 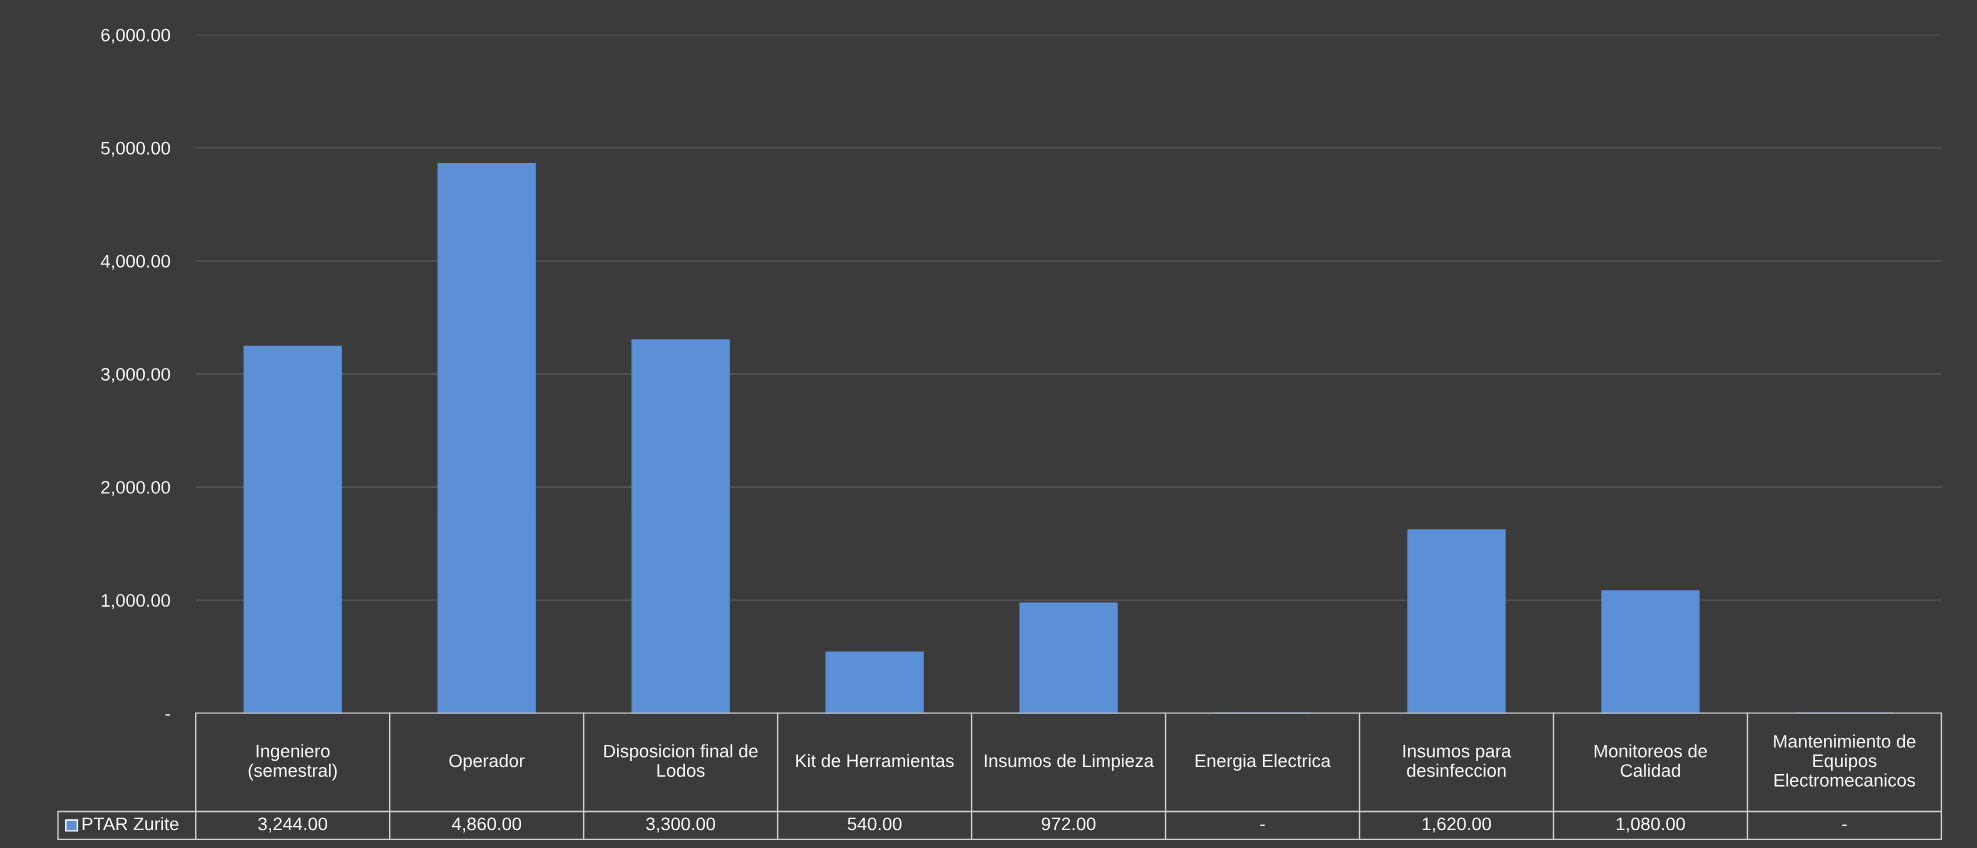 I want to click on y-tick-label: 4,000.00, so click(x=135, y=262).